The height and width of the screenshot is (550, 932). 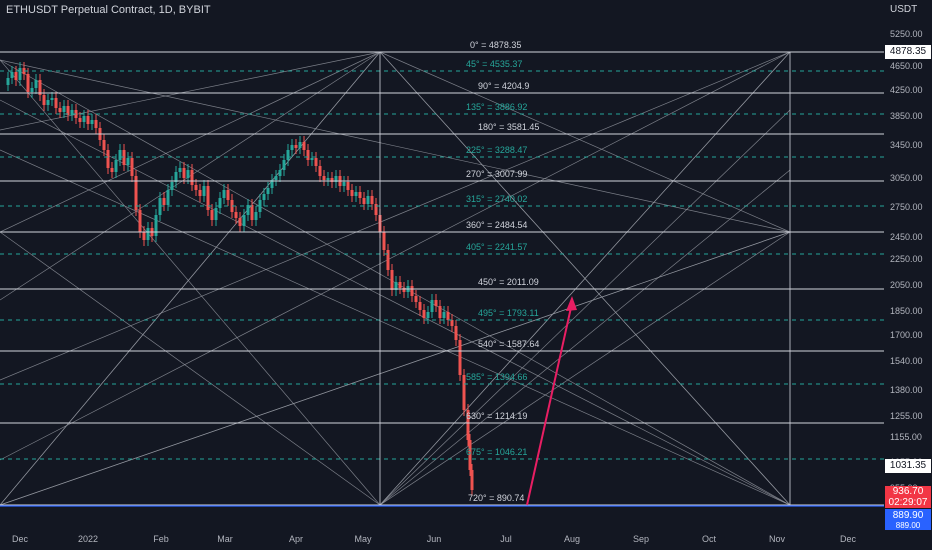 What do you see at coordinates (508, 282) in the screenshot?
I see `gann-level-label: 450° = 2011.09` at bounding box center [508, 282].